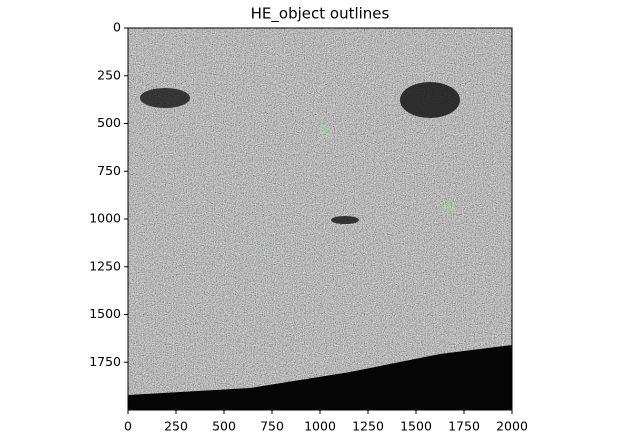 The height and width of the screenshot is (440, 640). I want to click on x-tick-label: 750, so click(272, 426).